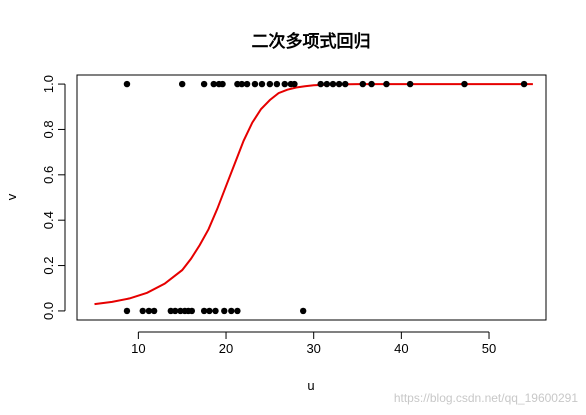  What do you see at coordinates (489, 348) in the screenshot?
I see `x-tick-label: 50` at bounding box center [489, 348].